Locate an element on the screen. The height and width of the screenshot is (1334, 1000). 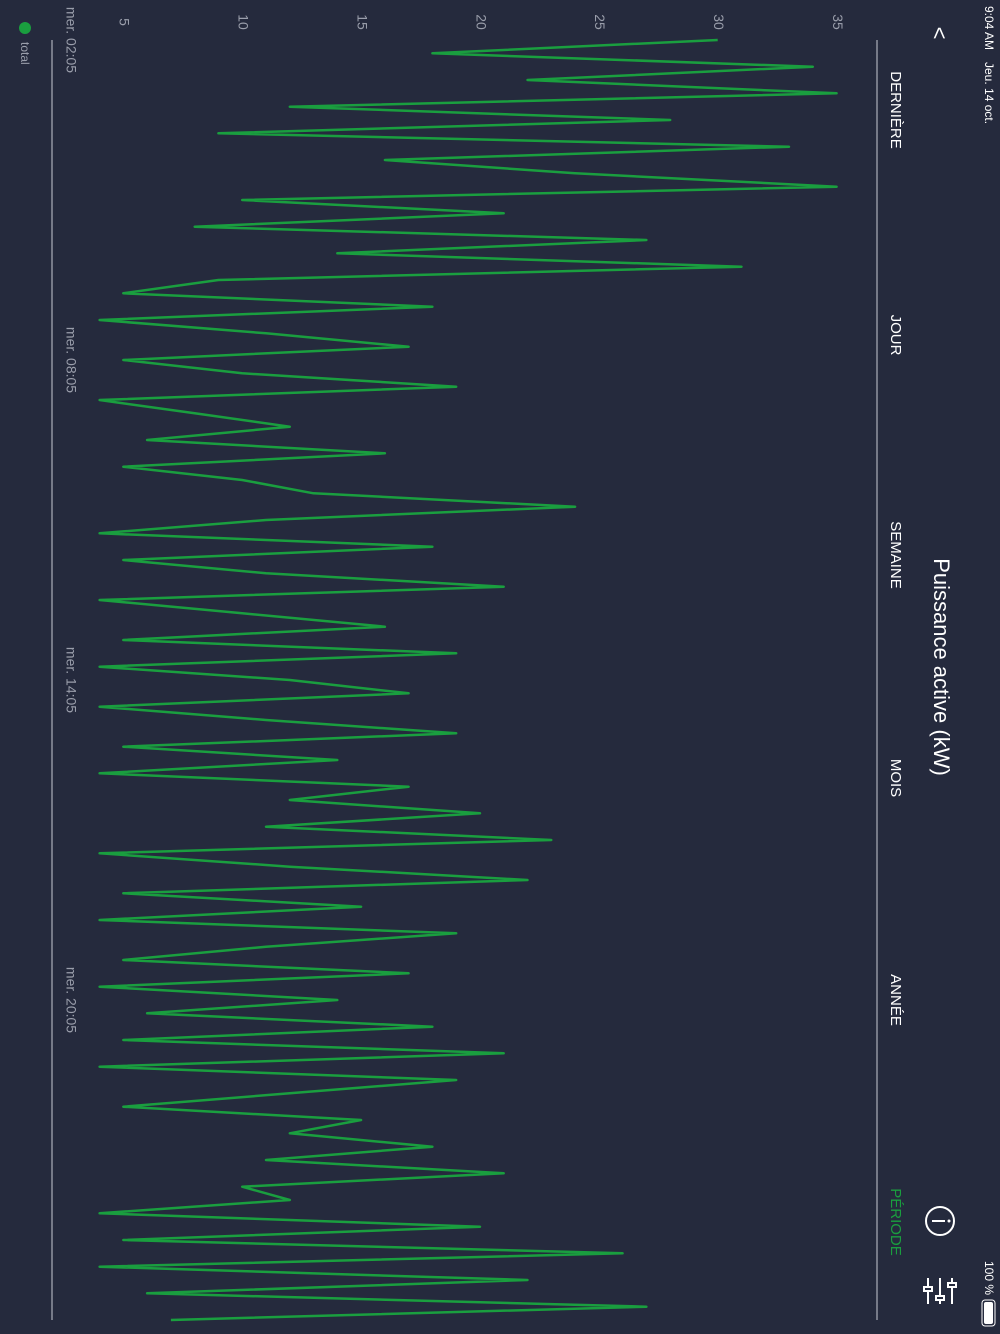
y-tick-label: 5 is located at coordinates (125, 22).